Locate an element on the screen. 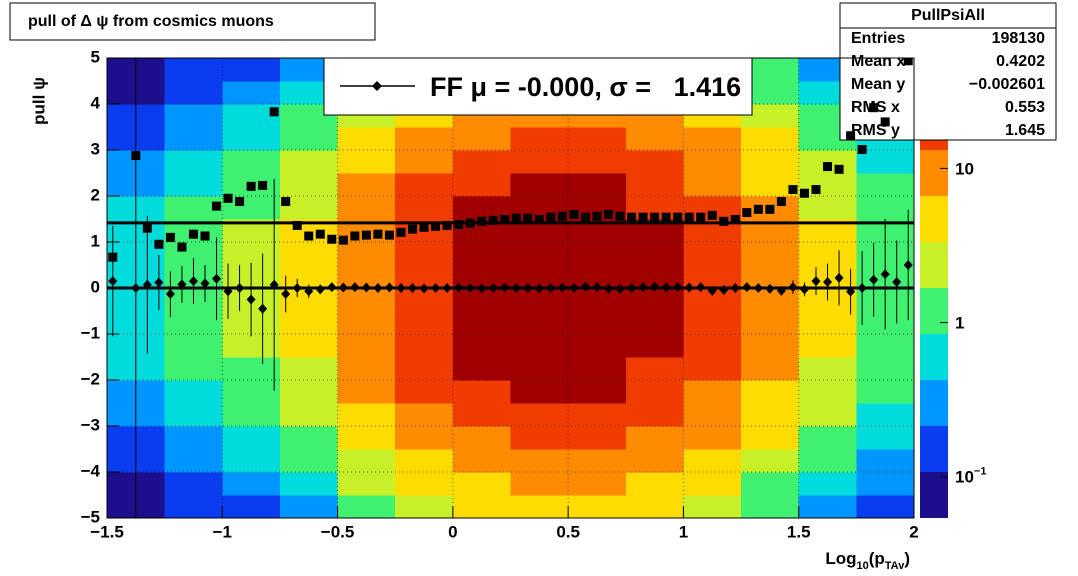 The height and width of the screenshot is (576, 1078). x-axis-title-part: 10 is located at coordinates (862, 566).